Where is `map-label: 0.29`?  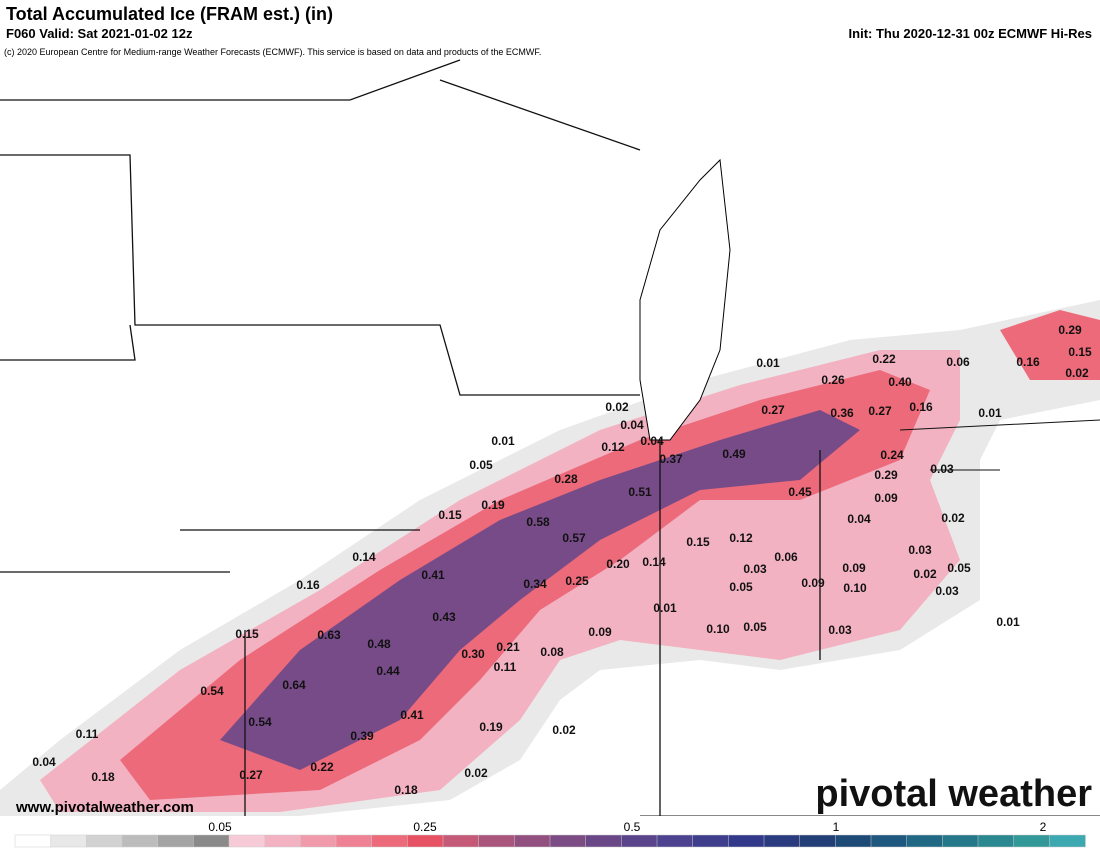 map-label: 0.29 is located at coordinates (886, 475).